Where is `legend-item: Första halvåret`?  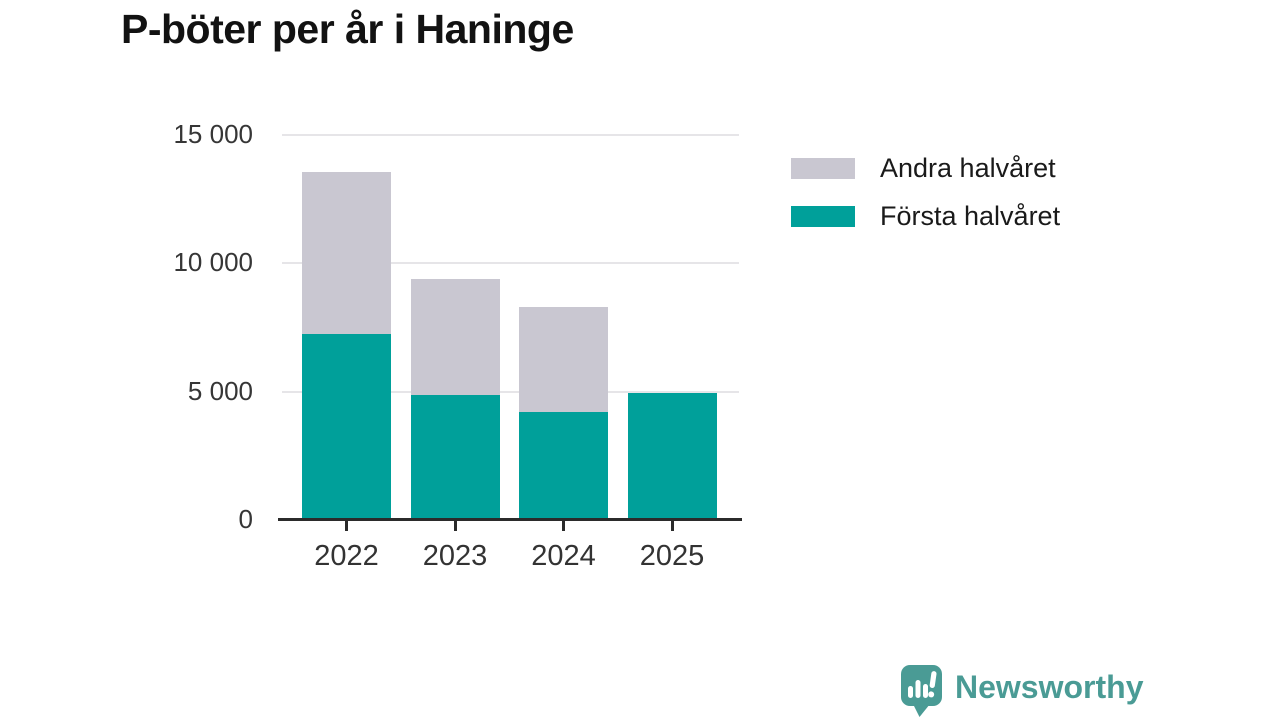 legend-item: Första halvåret is located at coordinates (925, 216).